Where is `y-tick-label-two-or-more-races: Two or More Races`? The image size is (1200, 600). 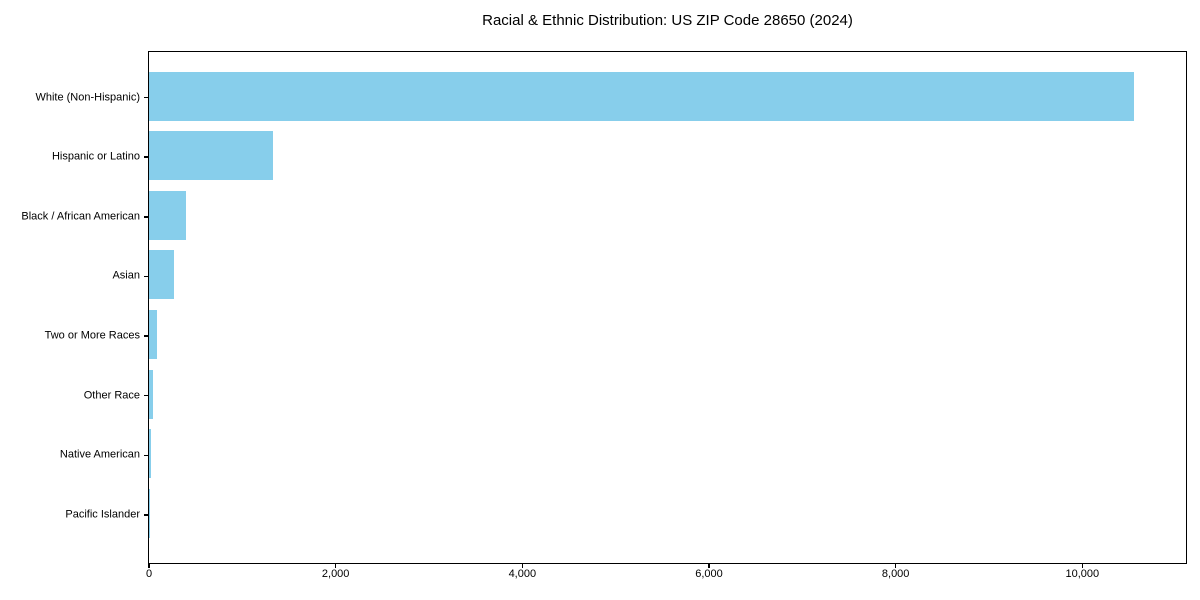 y-tick-label-two-or-more-races: Two or More Races is located at coordinates (92, 335).